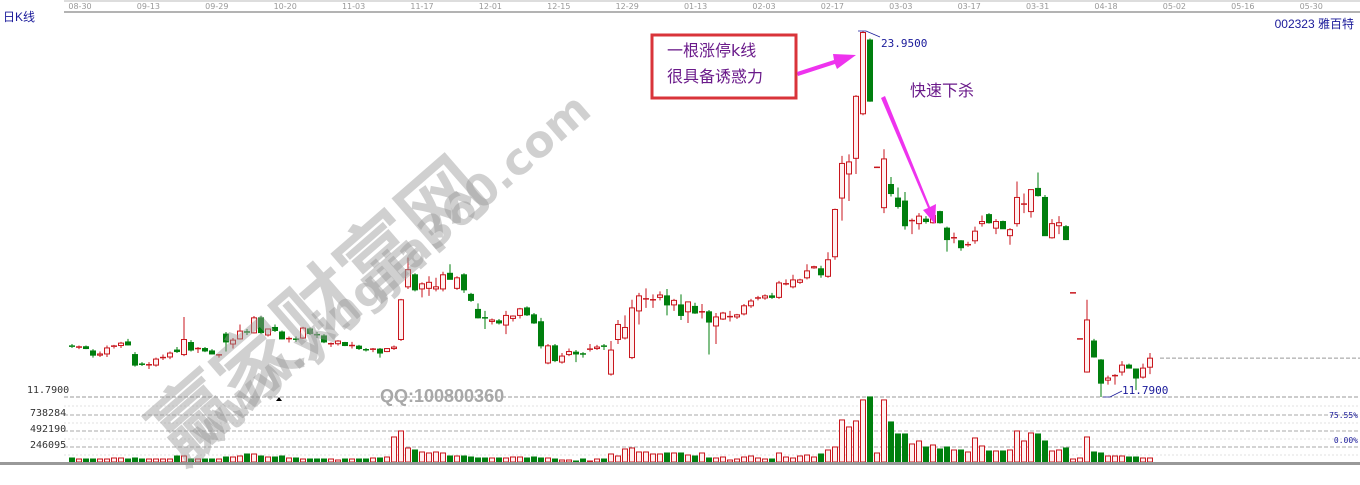 The height and width of the screenshot is (485, 1360). Describe the element at coordinates (904, 43) in the screenshot. I see `high-price-label: 23.9500` at that location.